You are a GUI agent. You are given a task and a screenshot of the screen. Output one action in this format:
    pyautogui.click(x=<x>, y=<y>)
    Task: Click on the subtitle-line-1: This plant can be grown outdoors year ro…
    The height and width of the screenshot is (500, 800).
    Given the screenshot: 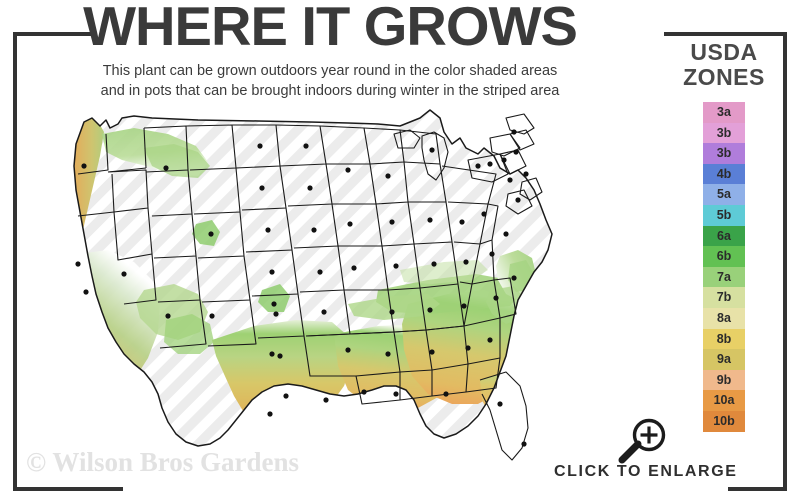 What is the action you would take?
    pyautogui.click(x=330, y=71)
    